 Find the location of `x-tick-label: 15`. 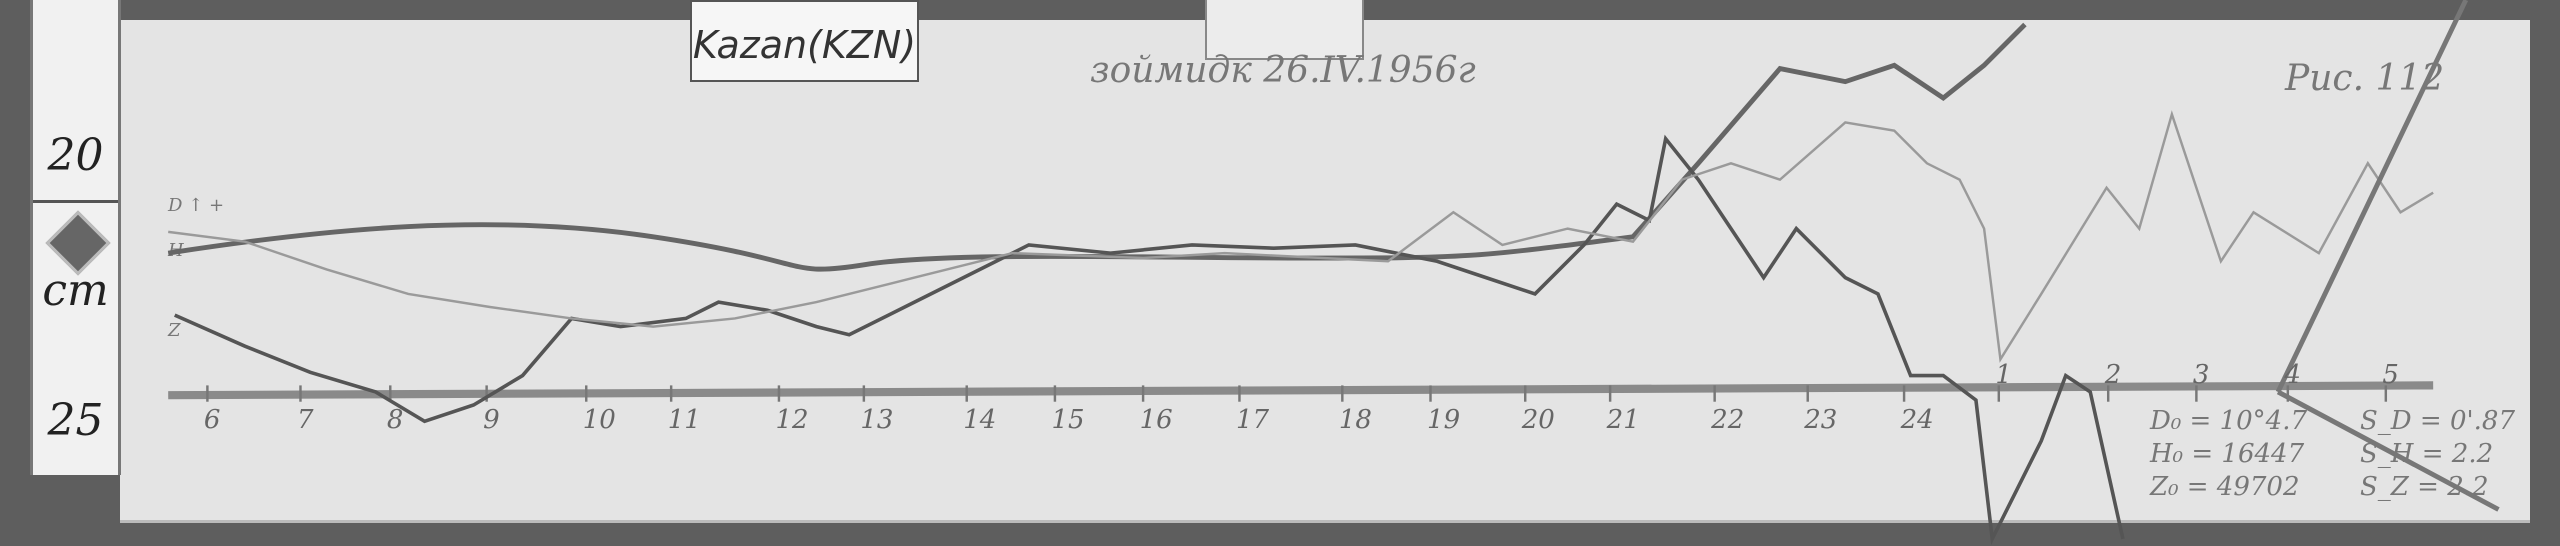

x-tick-label: 15 is located at coordinates (1068, 420).